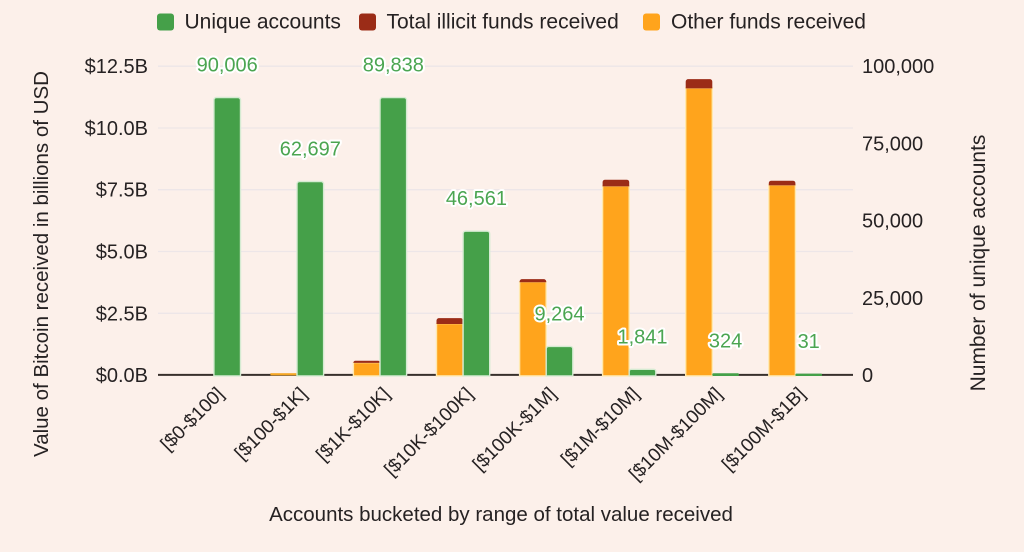 This screenshot has width=1024, height=552. I want to click on svg-text: 50,000, so click(892, 222).